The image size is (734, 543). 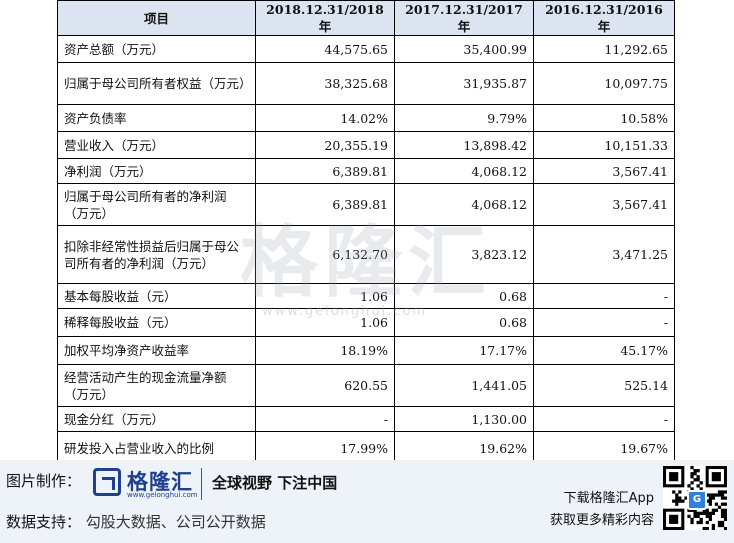 I want to click on table-row: 净利润（万元） 6,389.81 4,068.12 3,567.41, so click(x=366, y=171).